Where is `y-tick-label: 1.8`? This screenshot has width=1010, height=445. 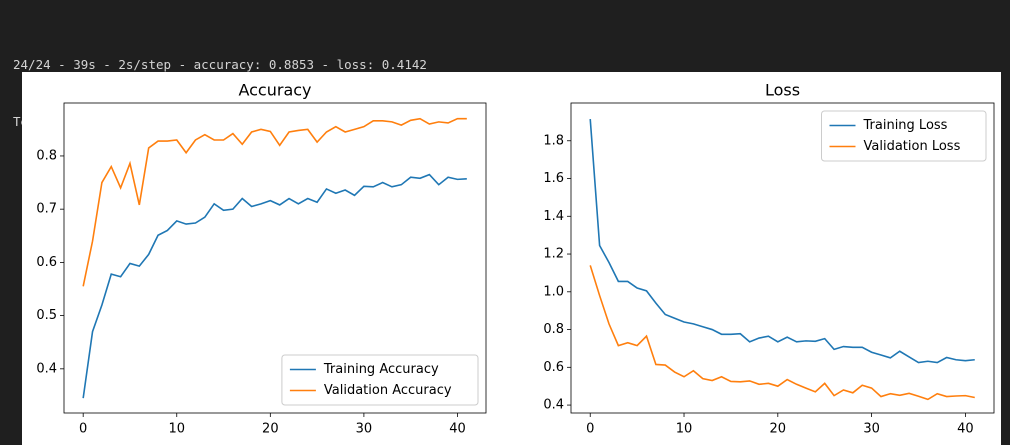 y-tick-label: 1.8 is located at coordinates (553, 140).